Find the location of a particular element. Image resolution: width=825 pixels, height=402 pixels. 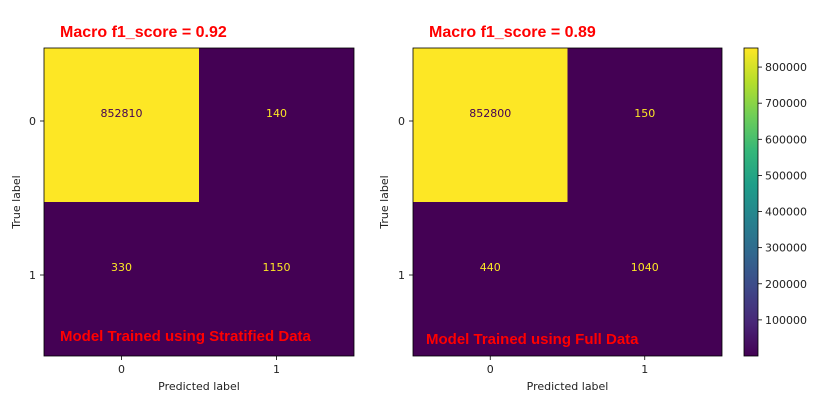

colorbar-tick-label: 300000 is located at coordinates (786, 248).